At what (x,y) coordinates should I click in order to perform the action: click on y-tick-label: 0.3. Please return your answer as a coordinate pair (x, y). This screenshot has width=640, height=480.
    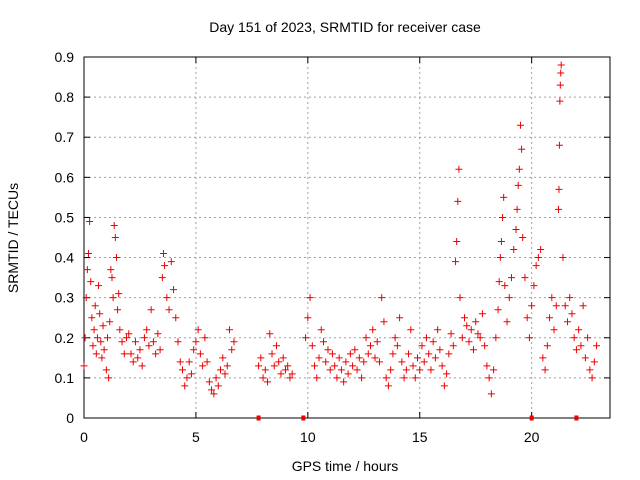
    Looking at the image, I should click on (65, 298).